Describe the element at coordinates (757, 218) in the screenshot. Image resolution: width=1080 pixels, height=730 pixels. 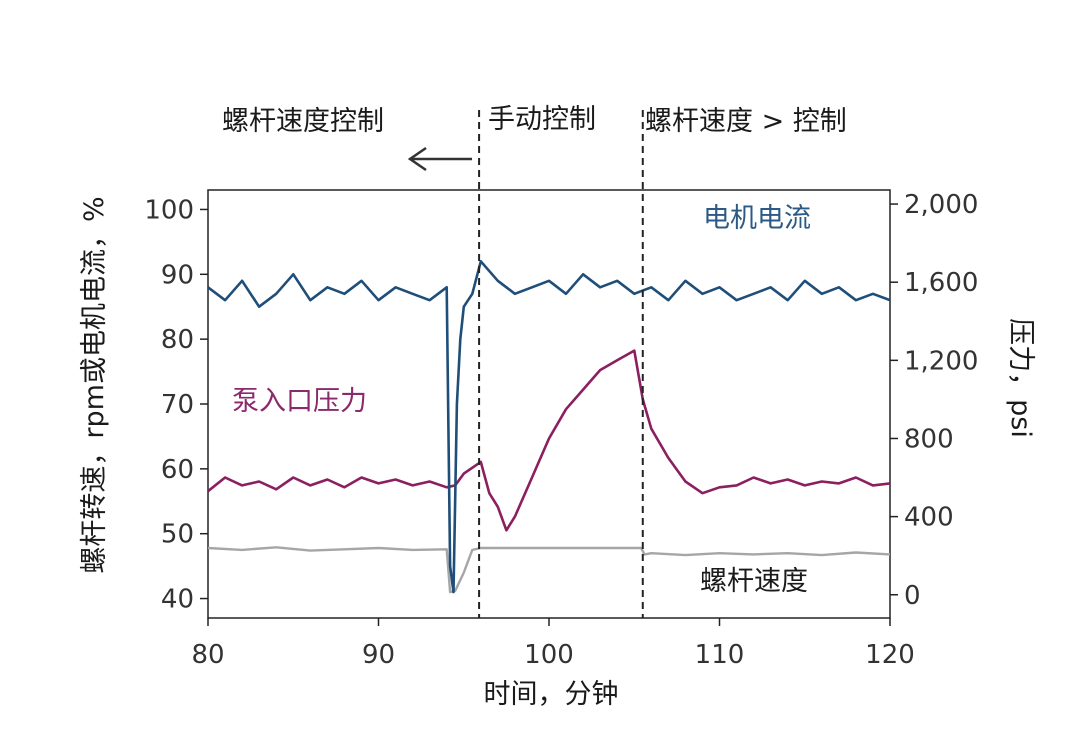
I see `series-label-motor-current: 电机电流` at that location.